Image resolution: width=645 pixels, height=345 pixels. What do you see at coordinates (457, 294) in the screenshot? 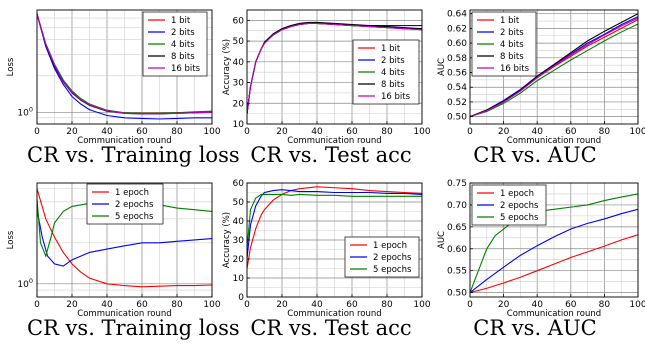
I see `y-tick-label: 0.50` at bounding box center [457, 294].